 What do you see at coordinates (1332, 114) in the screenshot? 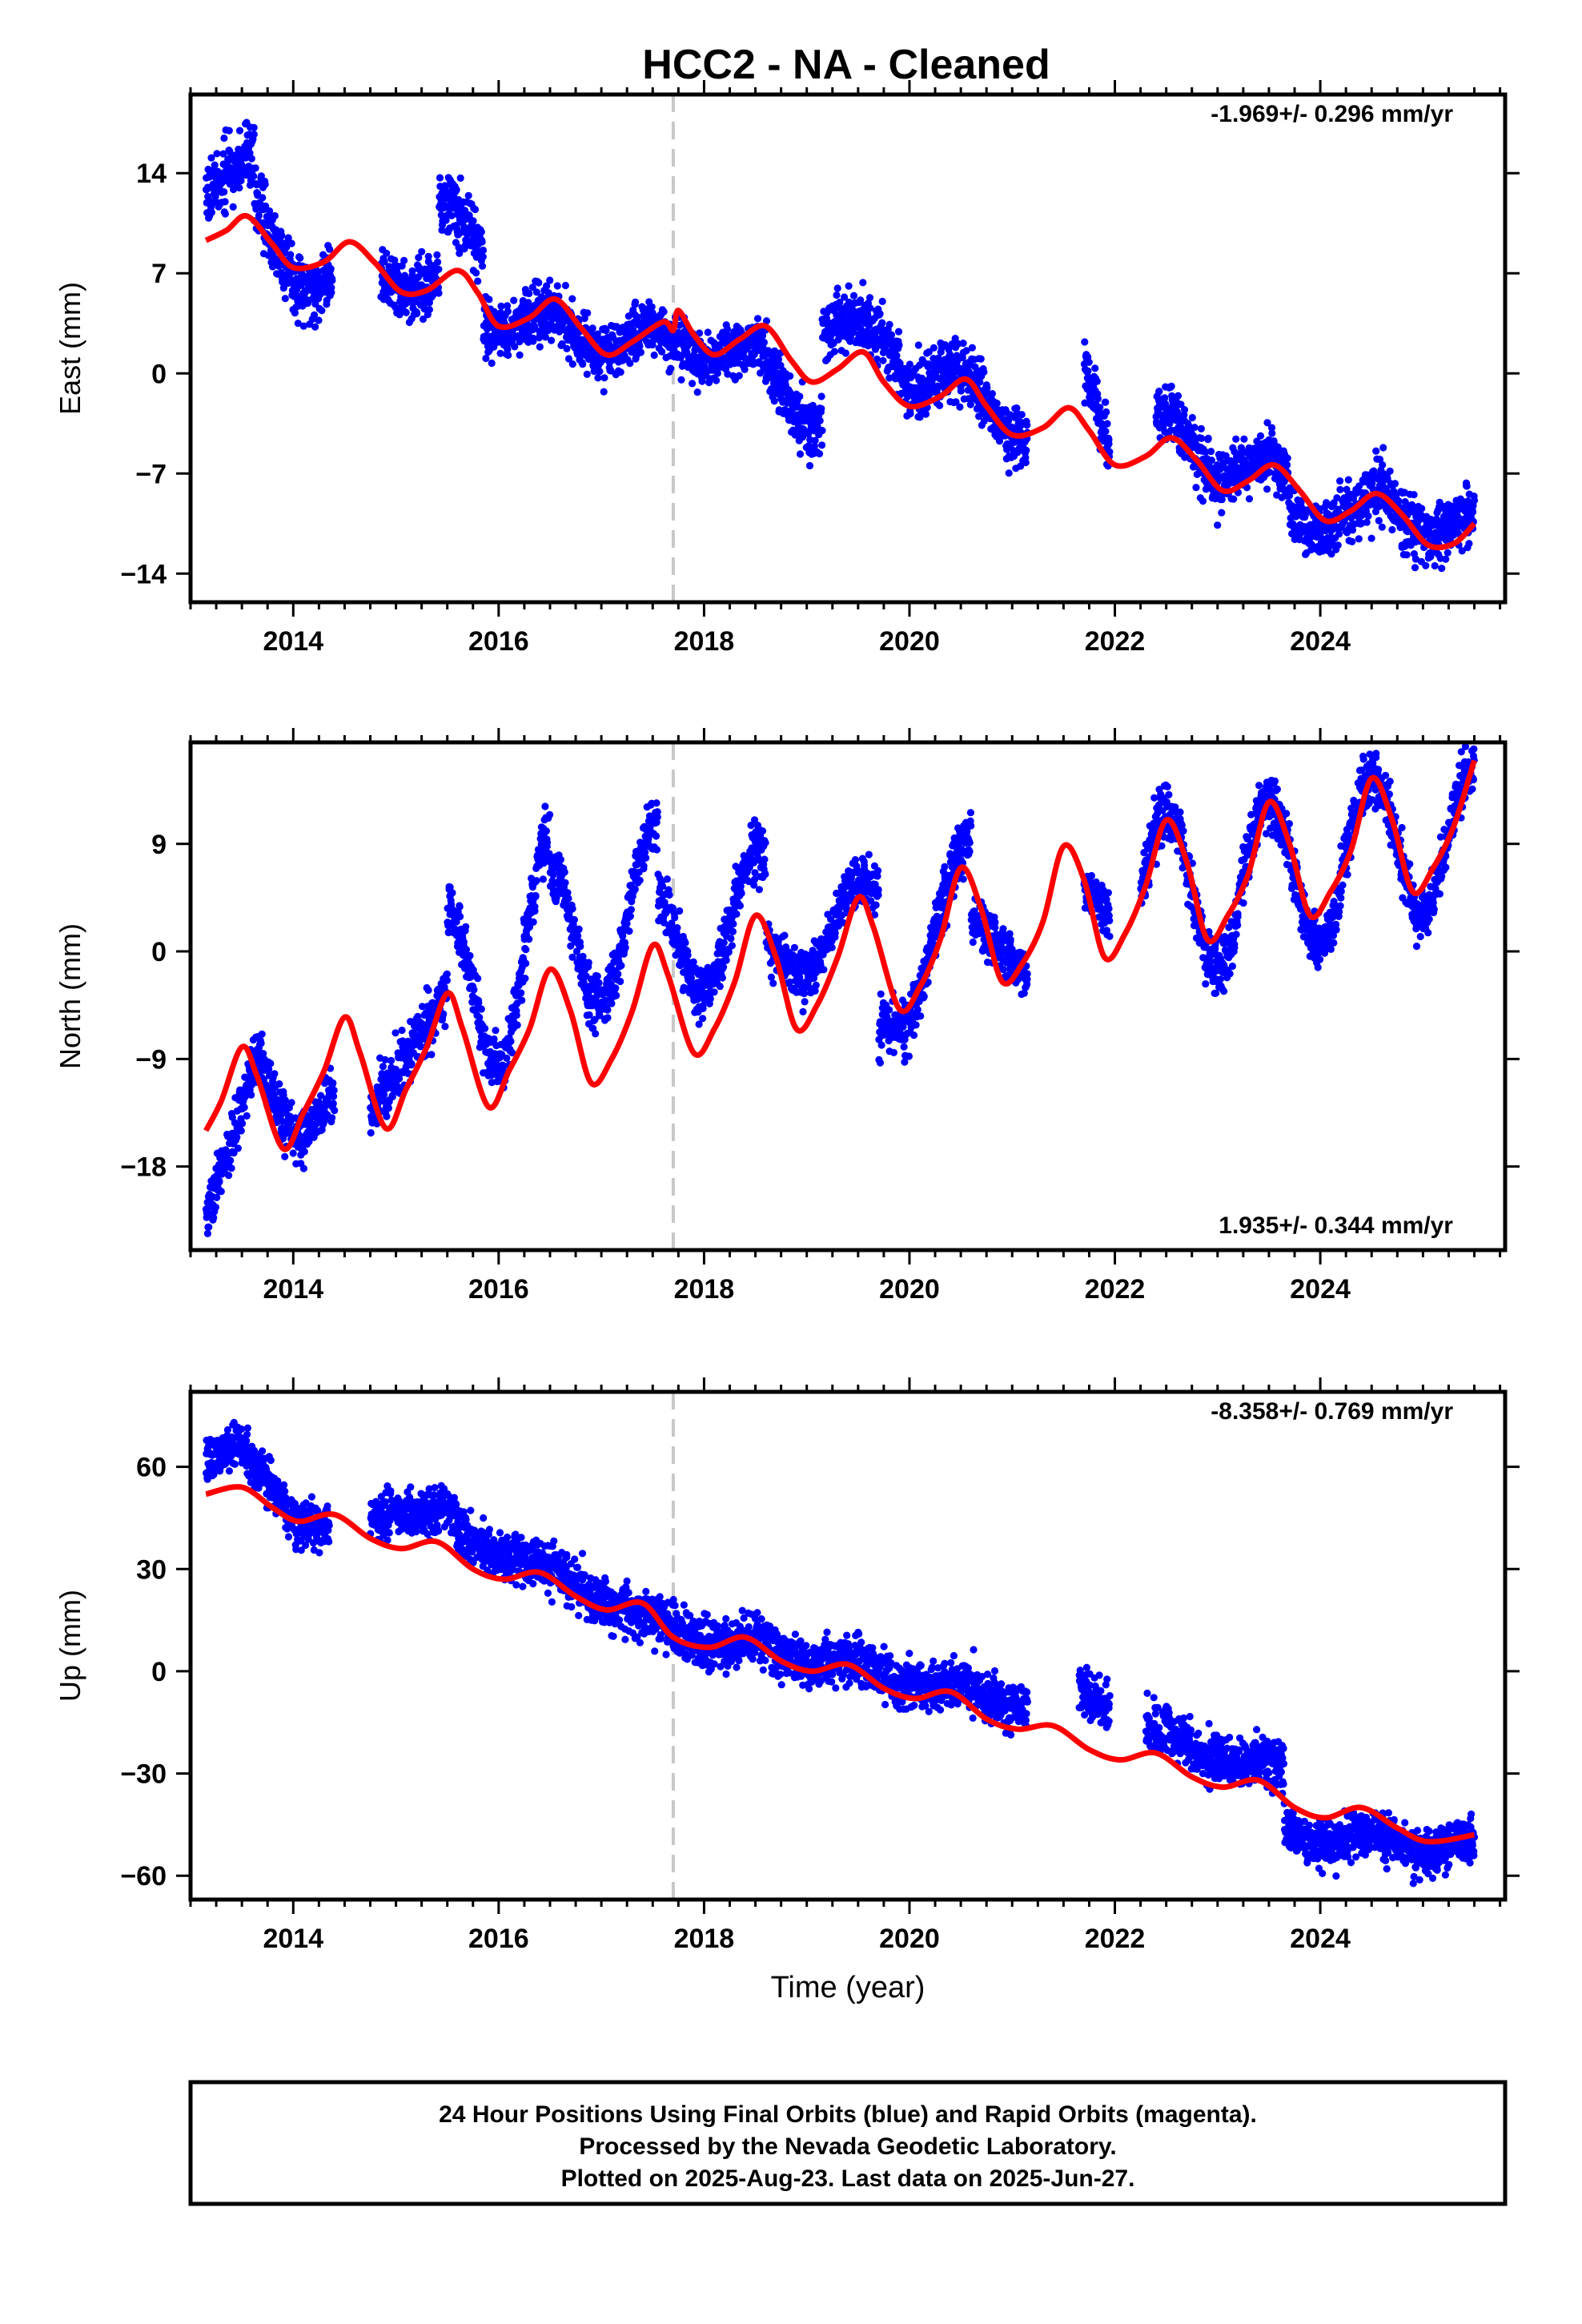
I see `east-rate-label: -1.969+/- 0.296 mm/yr` at bounding box center [1332, 114].